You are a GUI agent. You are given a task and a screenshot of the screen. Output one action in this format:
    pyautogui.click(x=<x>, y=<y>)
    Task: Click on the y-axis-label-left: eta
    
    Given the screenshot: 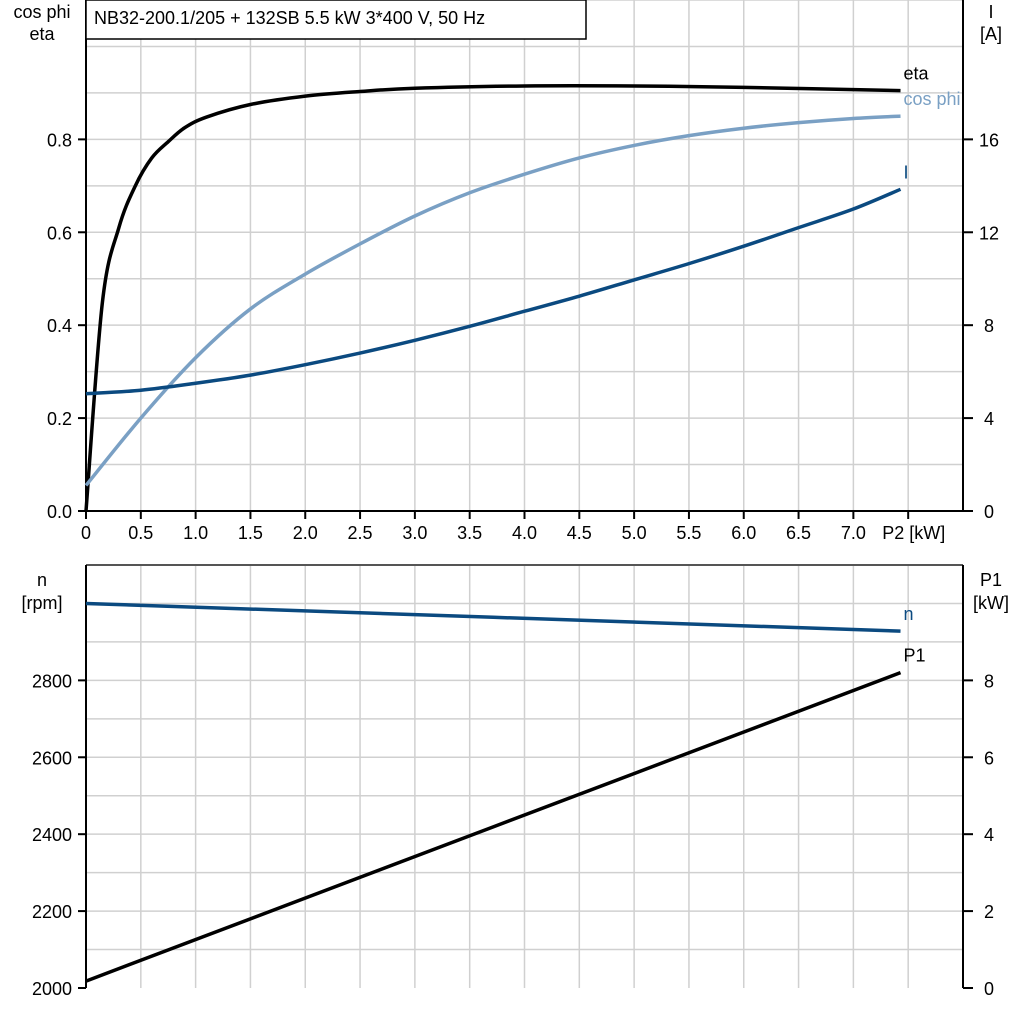 What is the action you would take?
    pyautogui.click(x=42, y=34)
    